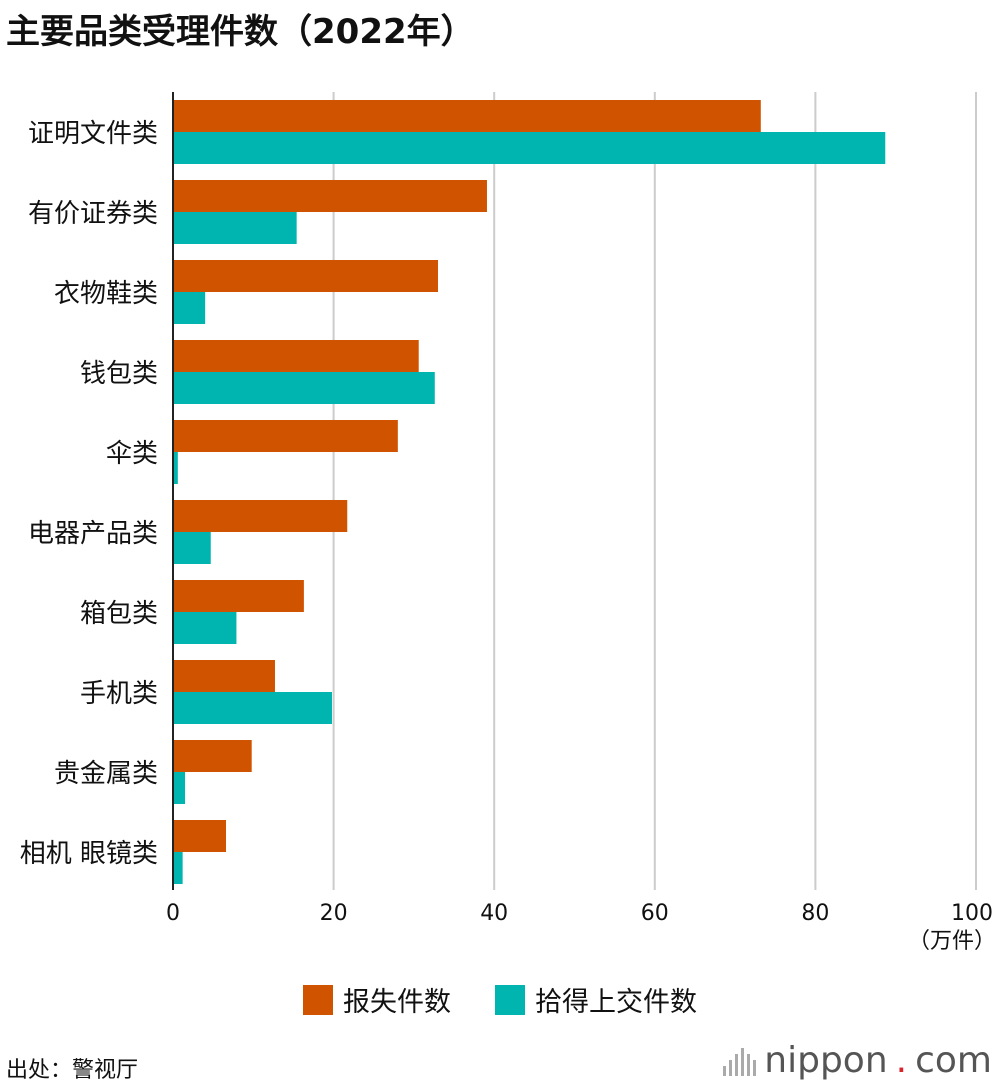  What do you see at coordinates (815, 913) in the screenshot?
I see `x-tick-label: 80` at bounding box center [815, 913].